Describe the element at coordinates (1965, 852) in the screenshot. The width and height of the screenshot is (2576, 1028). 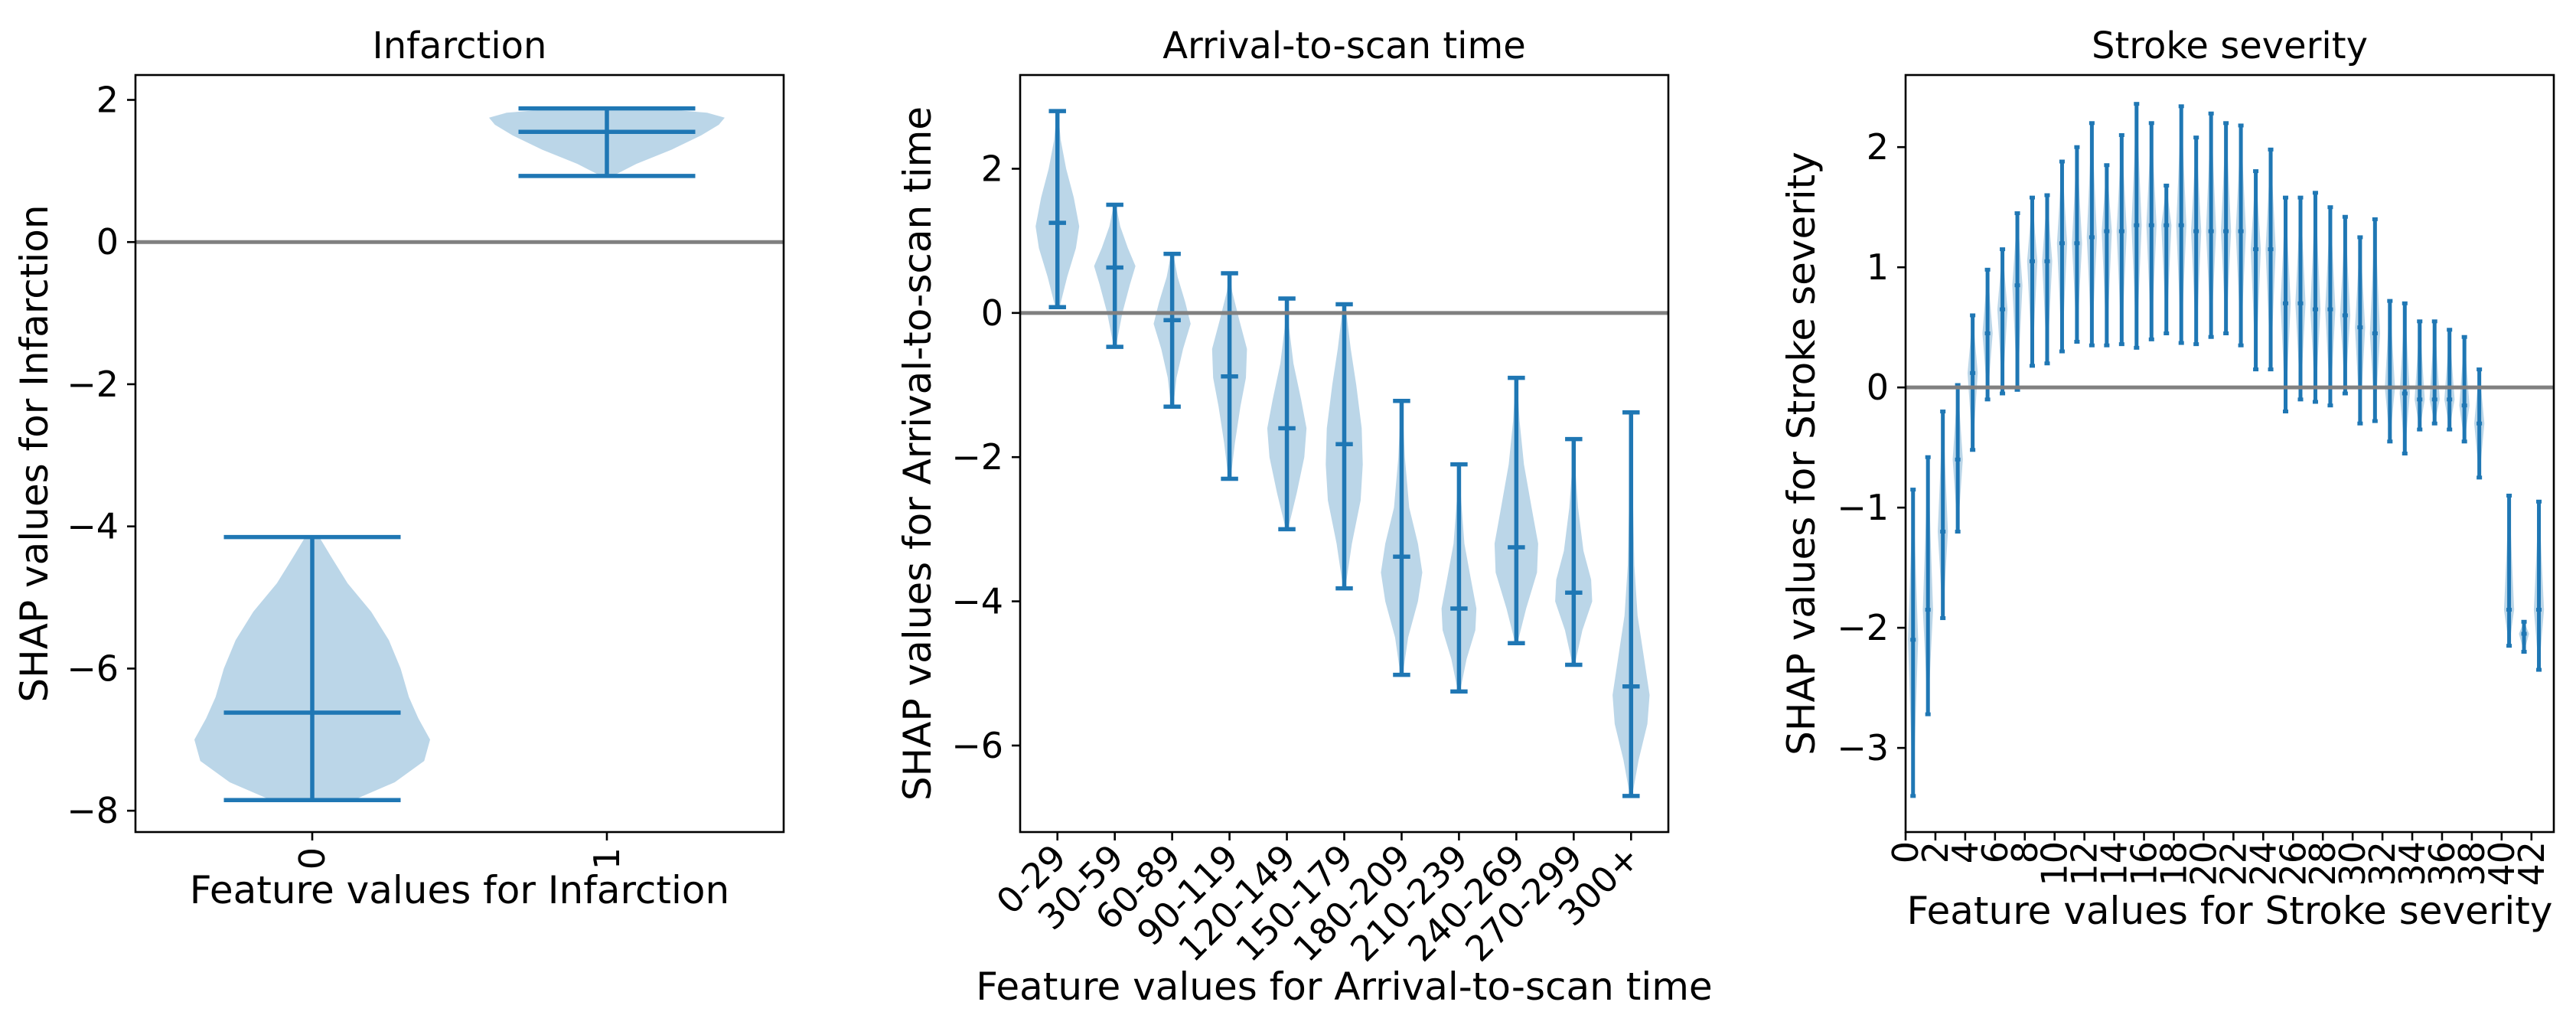
I see `x-tick-label: 4` at that location.